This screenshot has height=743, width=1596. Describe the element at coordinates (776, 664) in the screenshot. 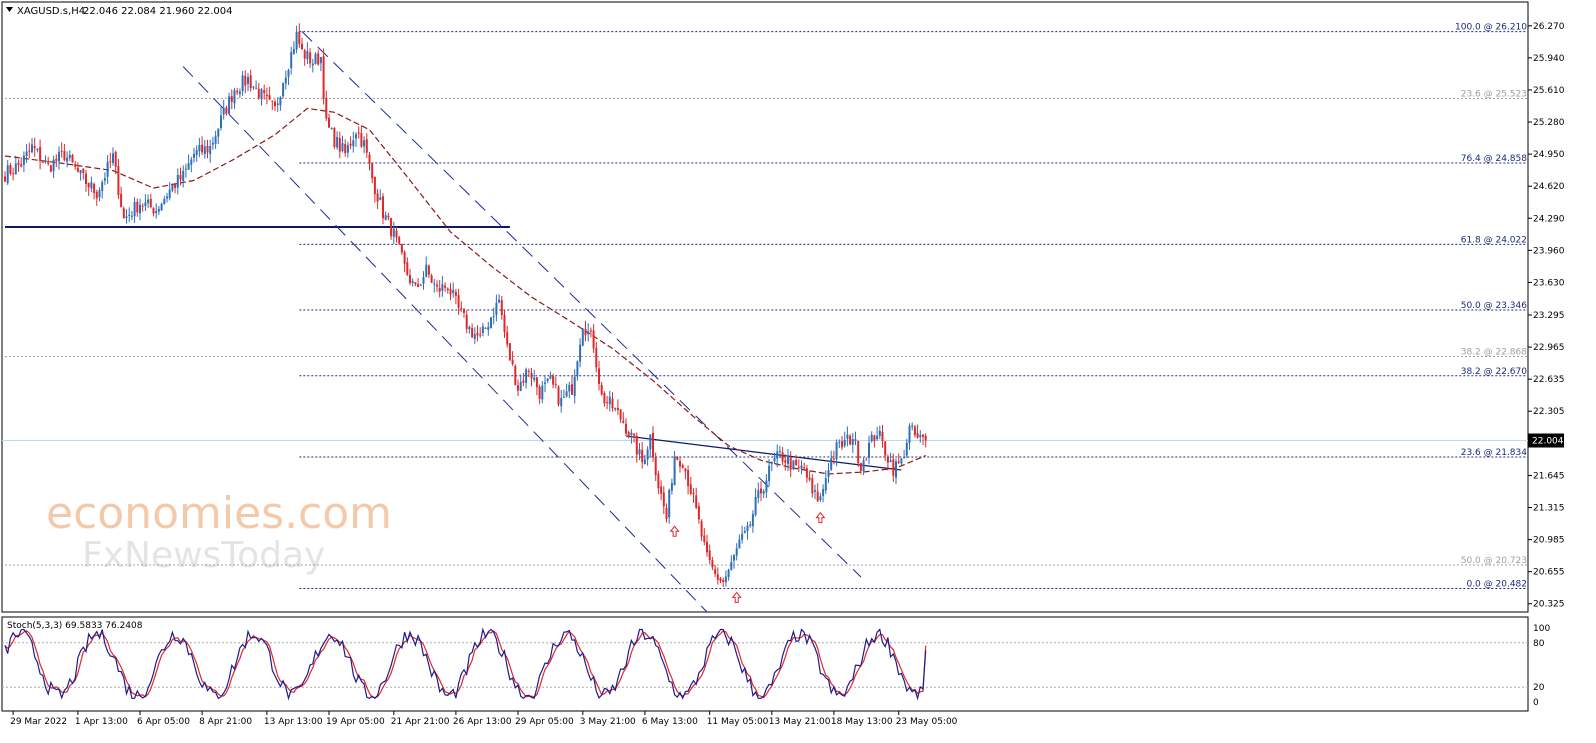

I see `stochastic-panel: Stoch(5,3,3) 69.5833 76.2408 100 80 20 0` at that location.